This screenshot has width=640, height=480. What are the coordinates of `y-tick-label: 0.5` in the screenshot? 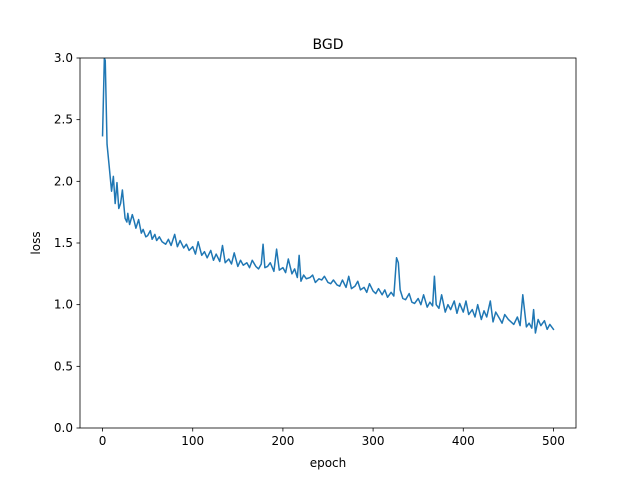 It's located at (63, 366).